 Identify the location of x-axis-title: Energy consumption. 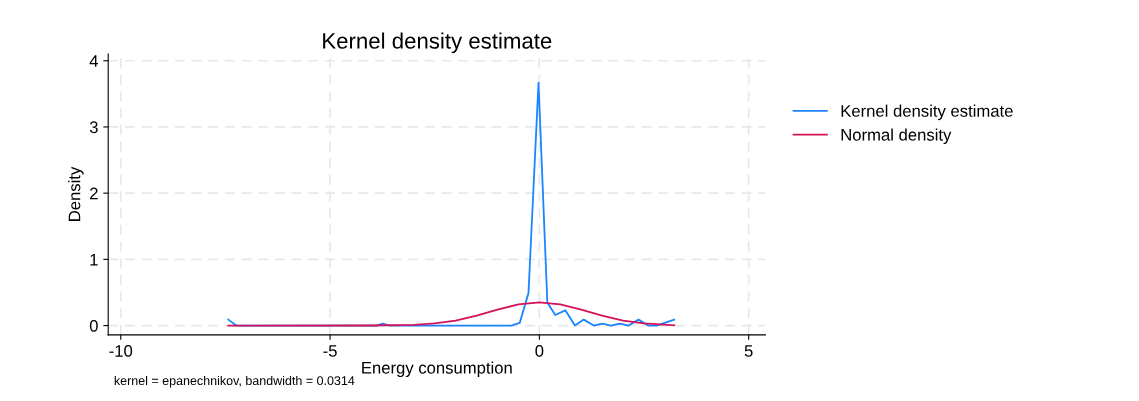
(437, 369).